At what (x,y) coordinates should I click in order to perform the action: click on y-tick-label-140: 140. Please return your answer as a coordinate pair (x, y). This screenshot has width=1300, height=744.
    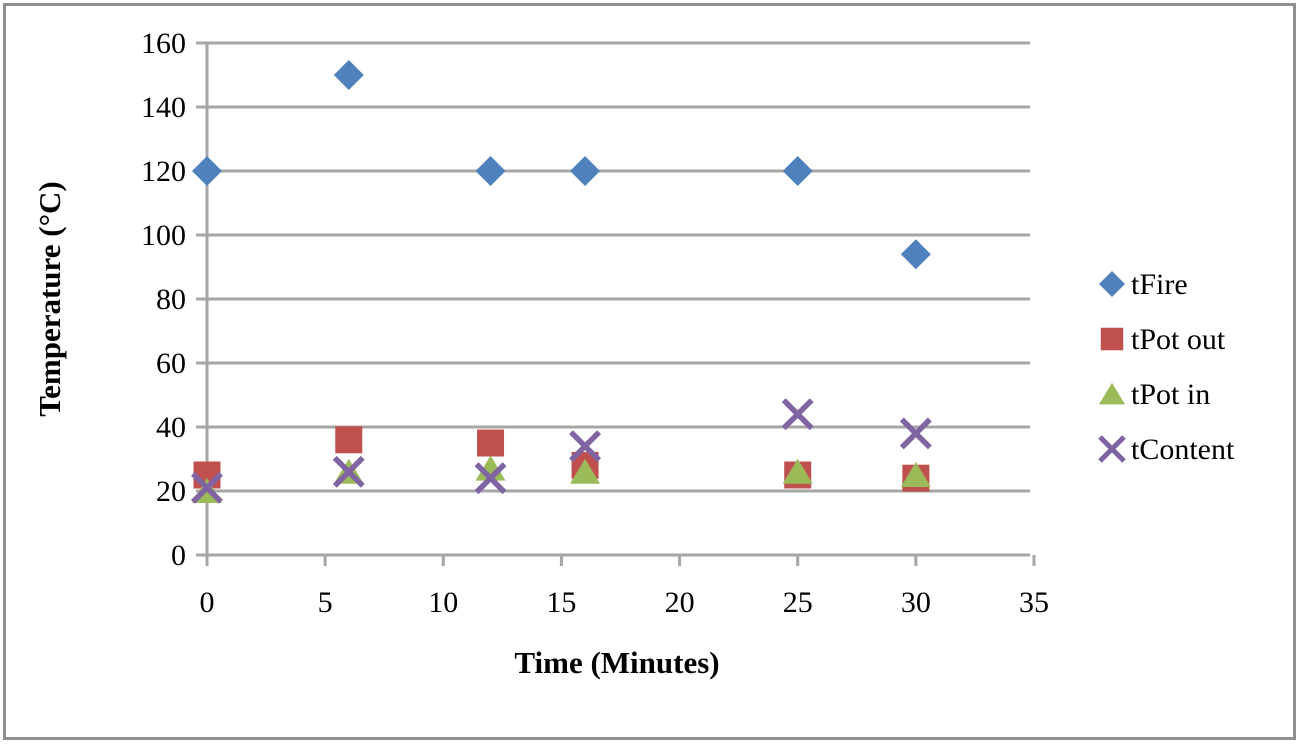
    Looking at the image, I should click on (163, 107).